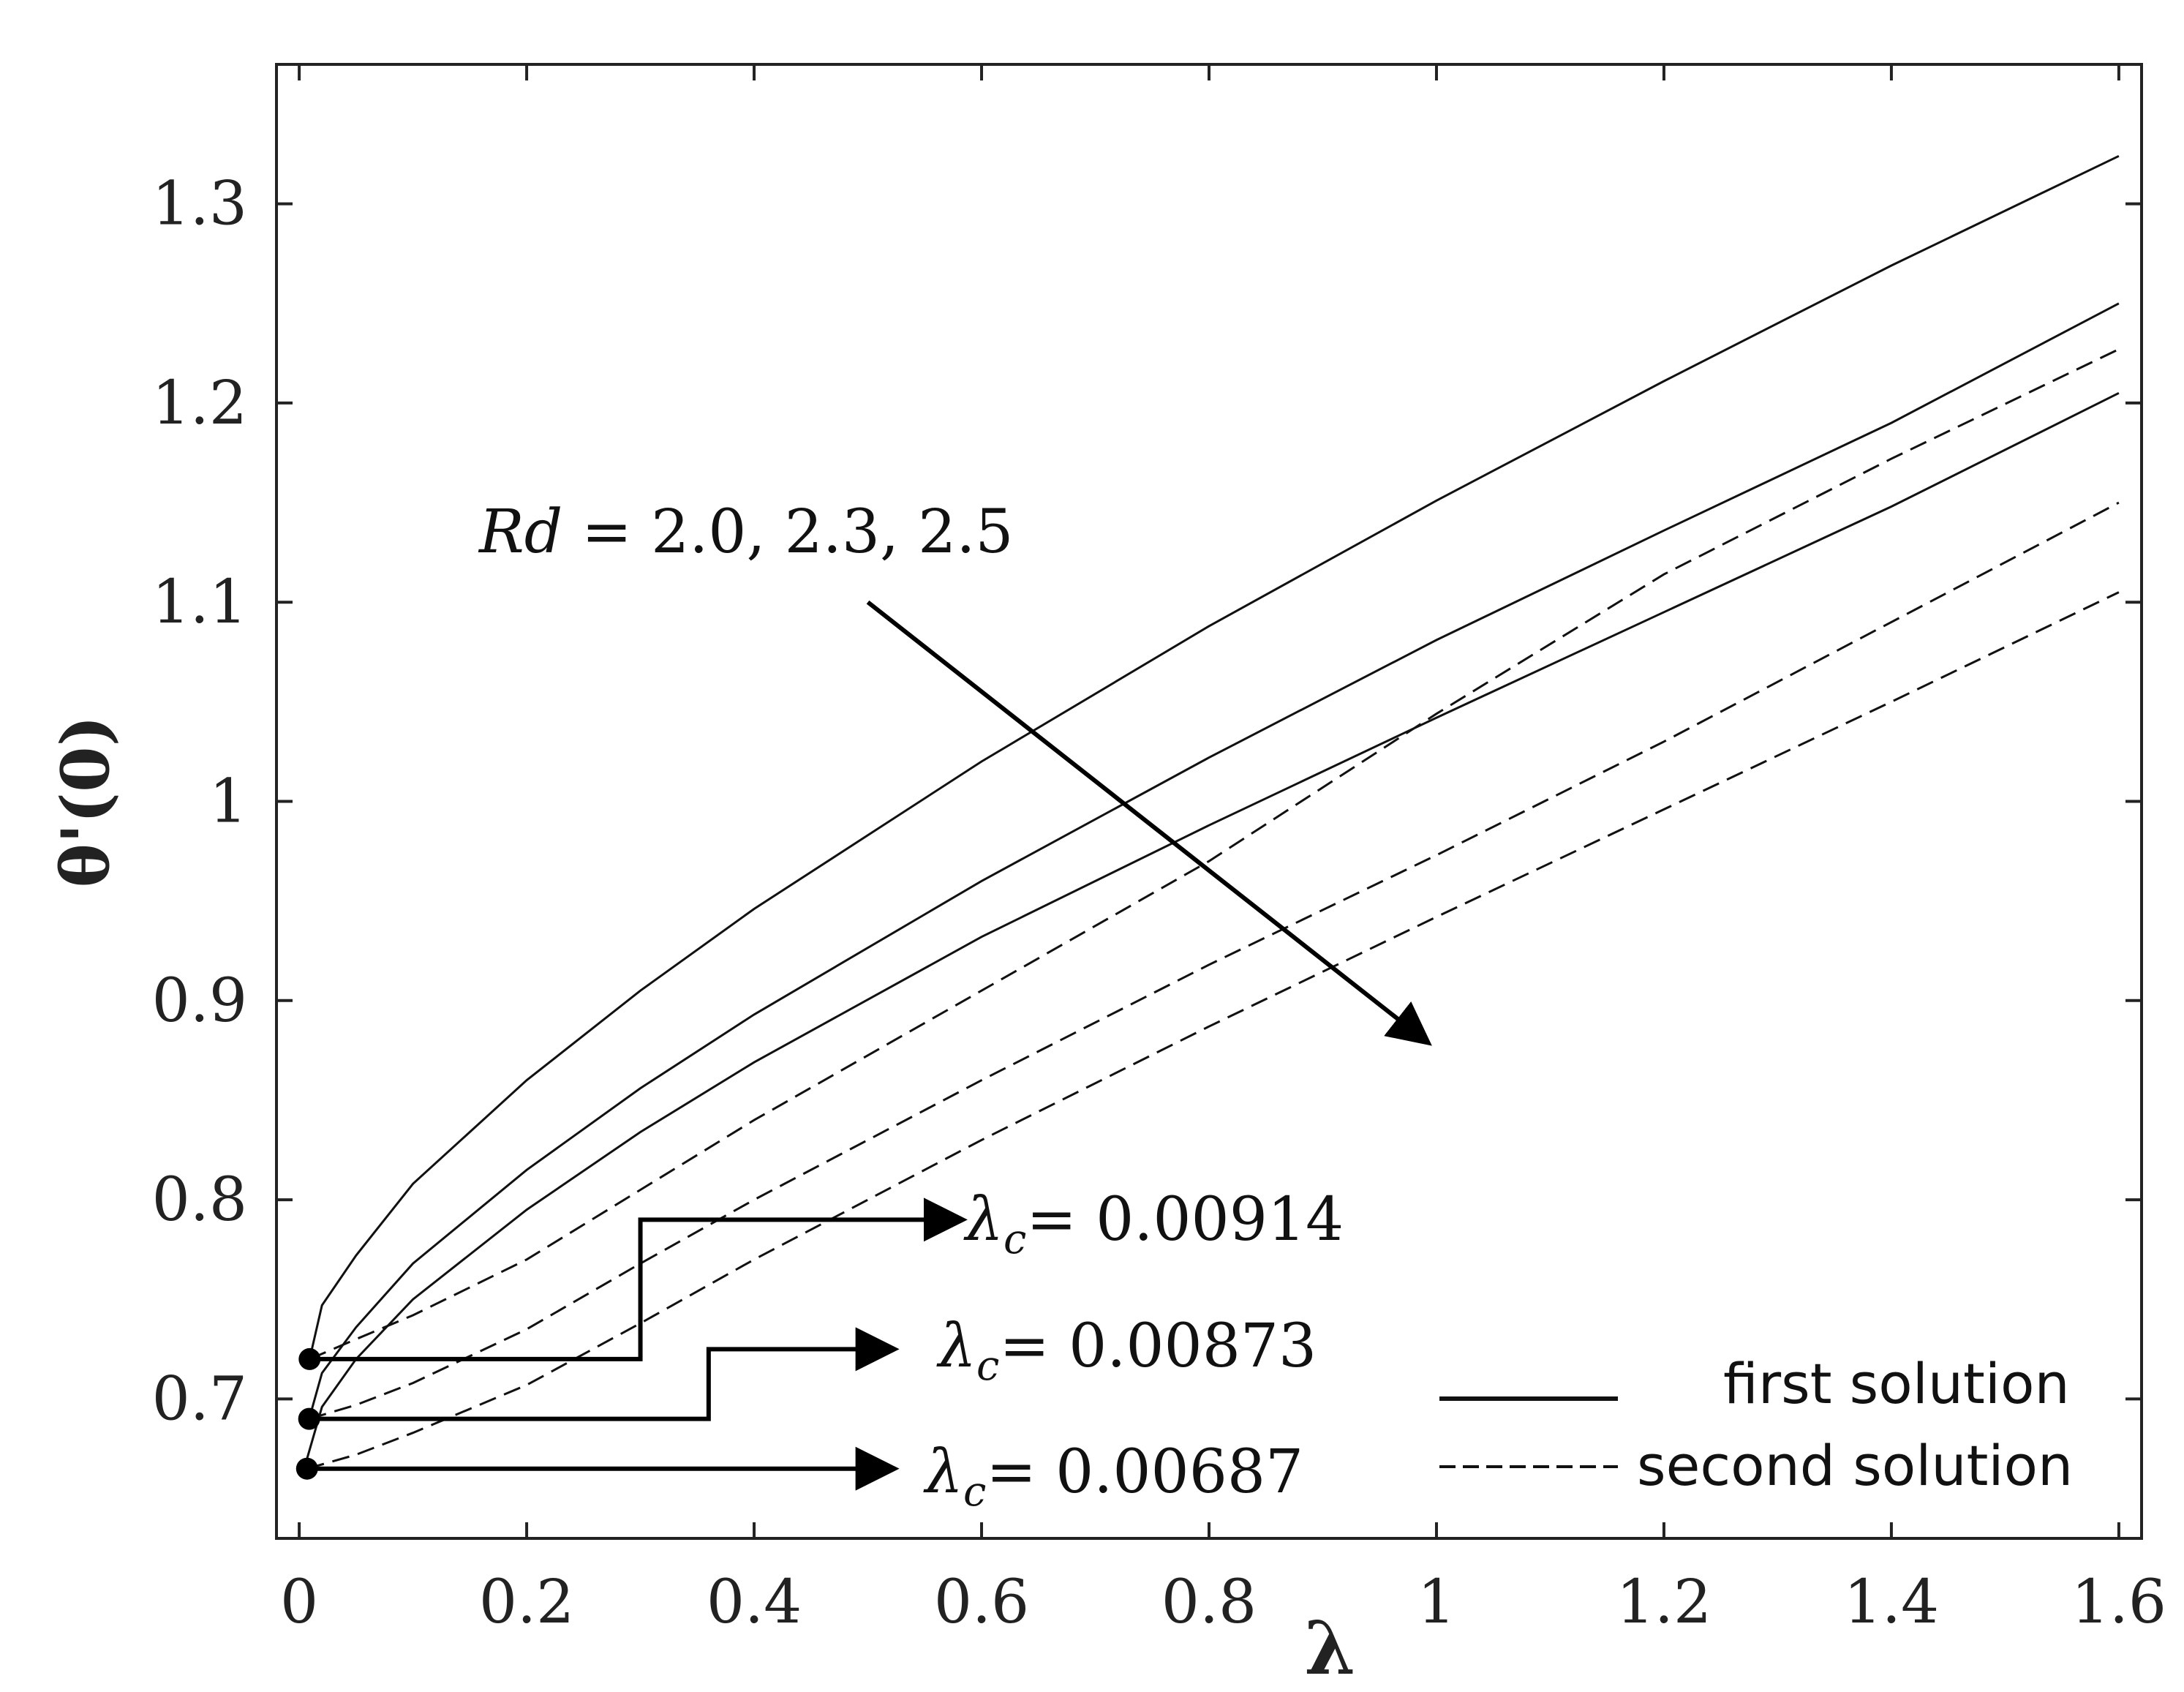  I want to click on critical-labels-group: λc= 0.00914 λc= 0.00873 λc= 0.00687, so click(1133, 1350).